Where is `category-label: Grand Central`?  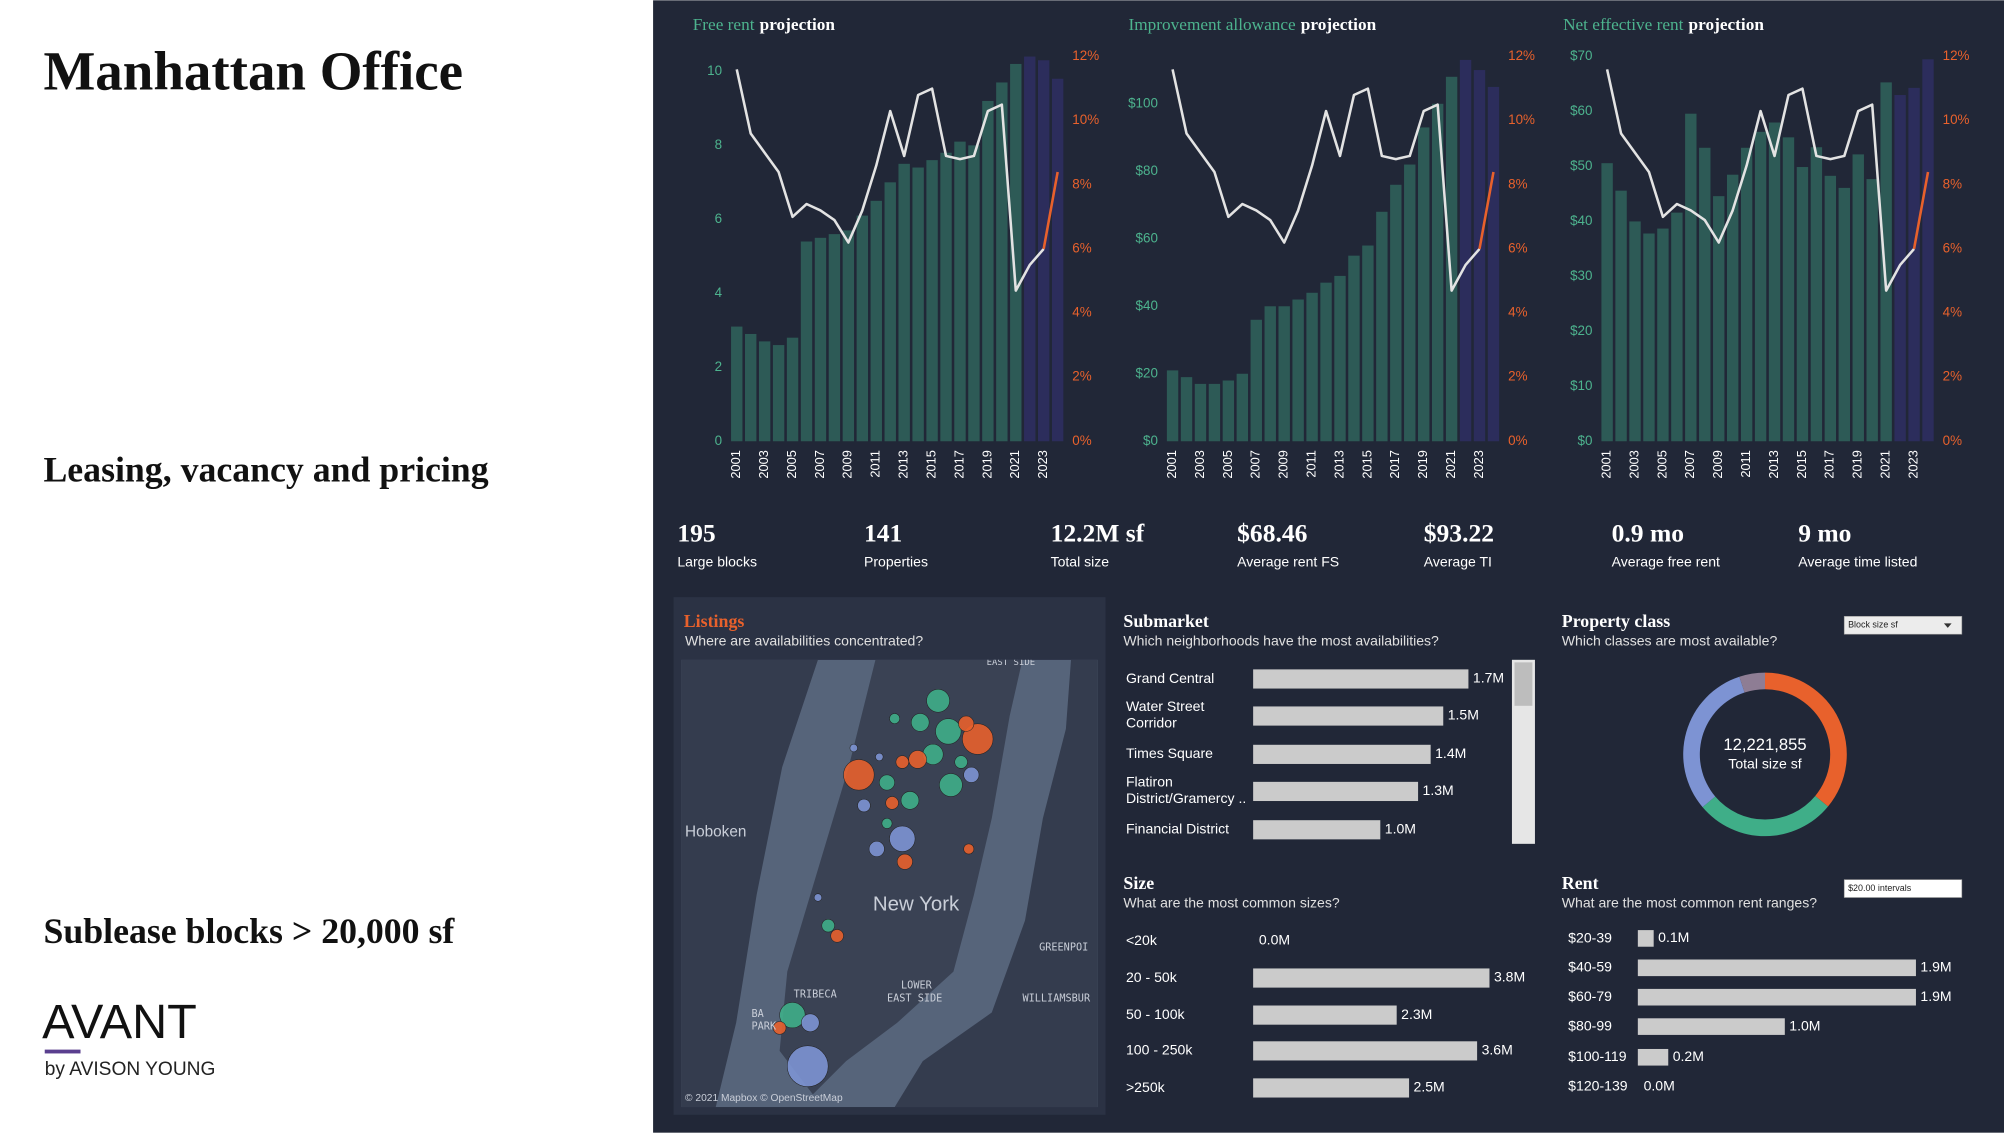
category-label: Grand Central is located at coordinates (1170, 678).